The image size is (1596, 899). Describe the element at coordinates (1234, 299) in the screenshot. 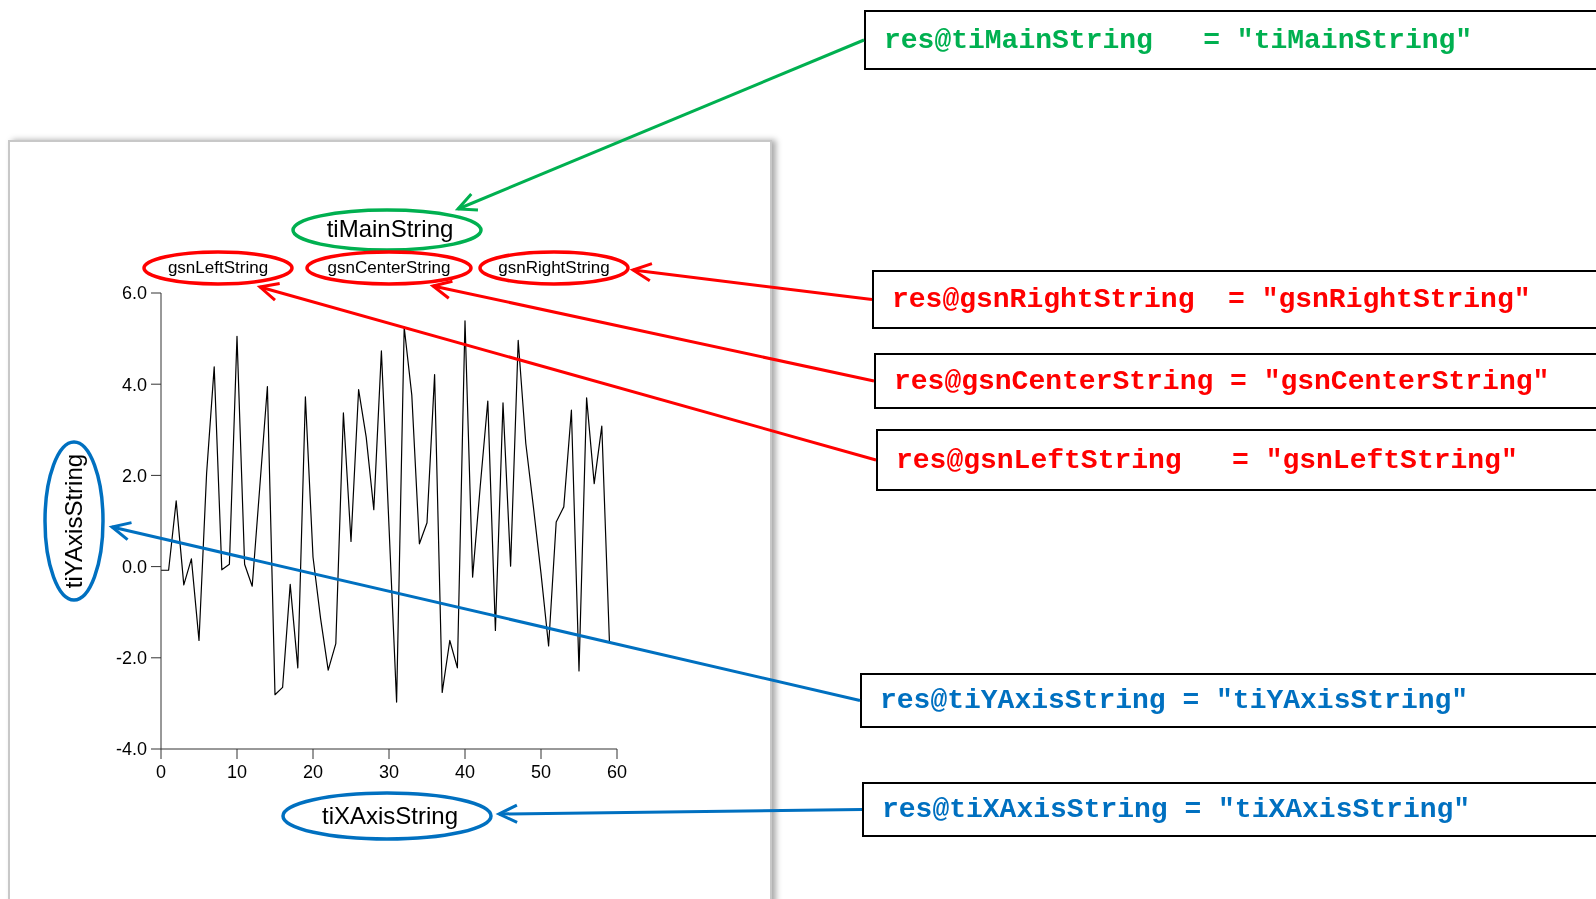

I see `text: res@gsnRightString = "gsnRightString"` at that location.